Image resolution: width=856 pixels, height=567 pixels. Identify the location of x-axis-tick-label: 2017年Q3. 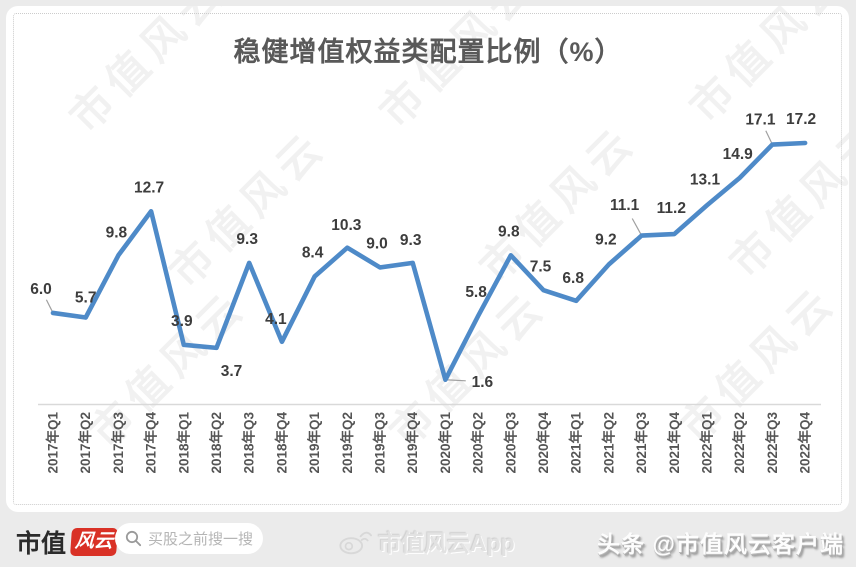
(118, 443).